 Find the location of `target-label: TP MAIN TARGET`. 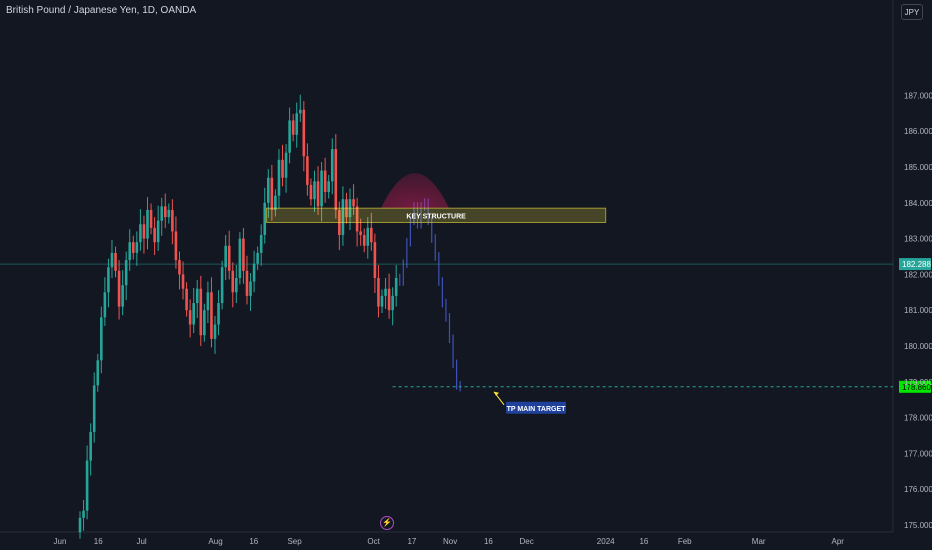

target-label: TP MAIN TARGET is located at coordinates (537, 409).